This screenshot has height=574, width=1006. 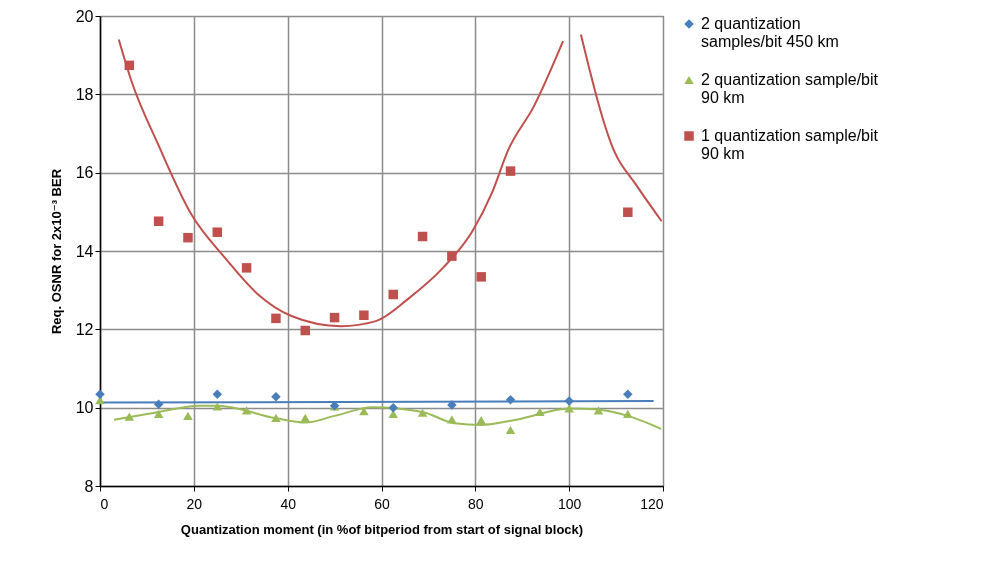 What do you see at coordinates (288, 503) in the screenshot?
I see `x-tick-label: 40` at bounding box center [288, 503].